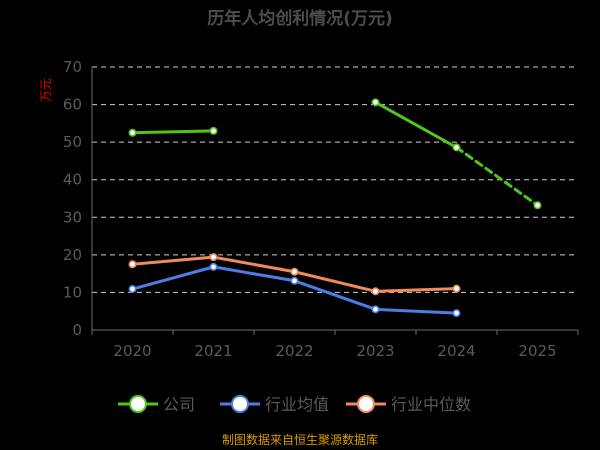 This screenshot has height=450, width=600. What do you see at coordinates (46, 90) in the screenshot?
I see `y-axis-label: 万元` at bounding box center [46, 90].